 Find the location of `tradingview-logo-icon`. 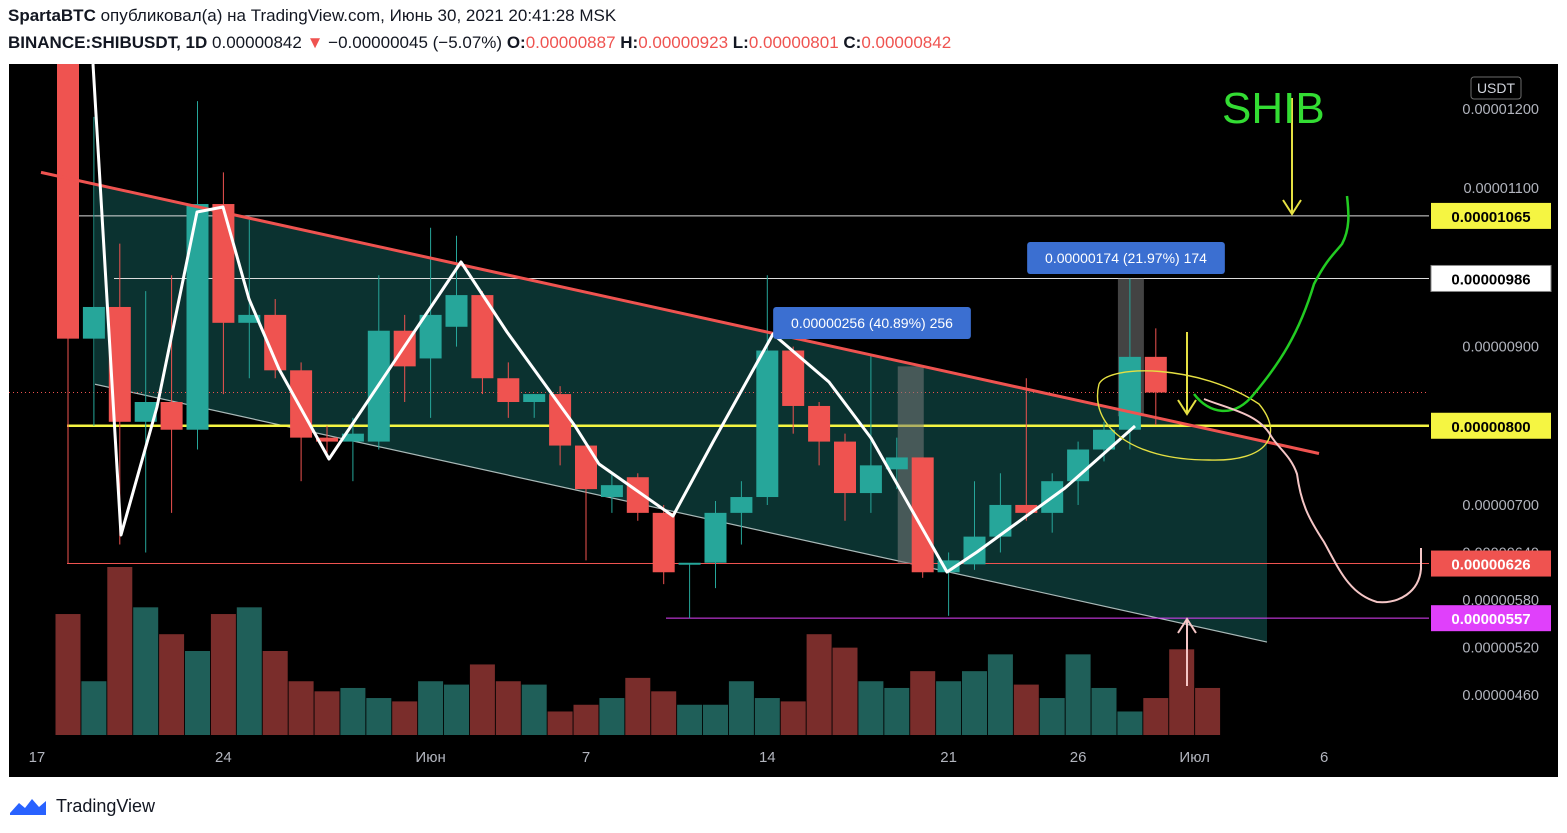

tradingview-logo-icon is located at coordinates (28, 806).